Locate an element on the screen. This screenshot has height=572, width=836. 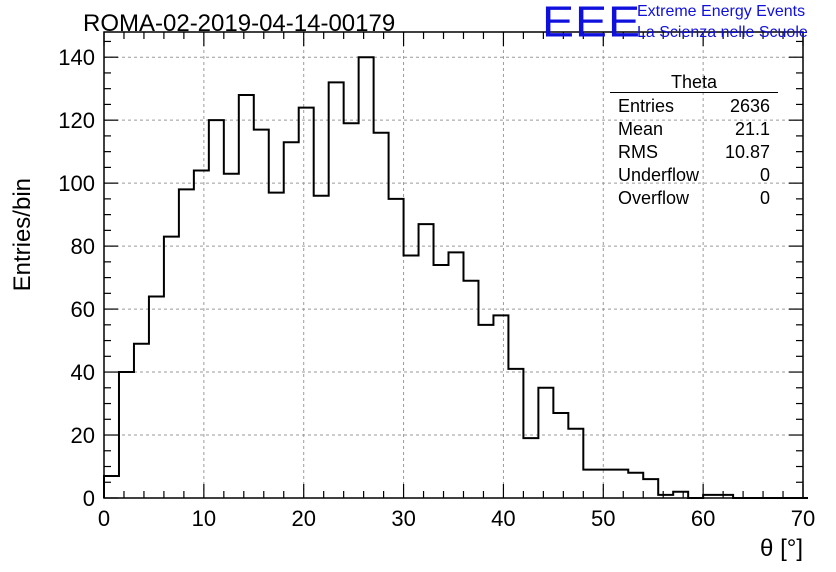
x-tick-label: 50 is located at coordinates (603, 518).